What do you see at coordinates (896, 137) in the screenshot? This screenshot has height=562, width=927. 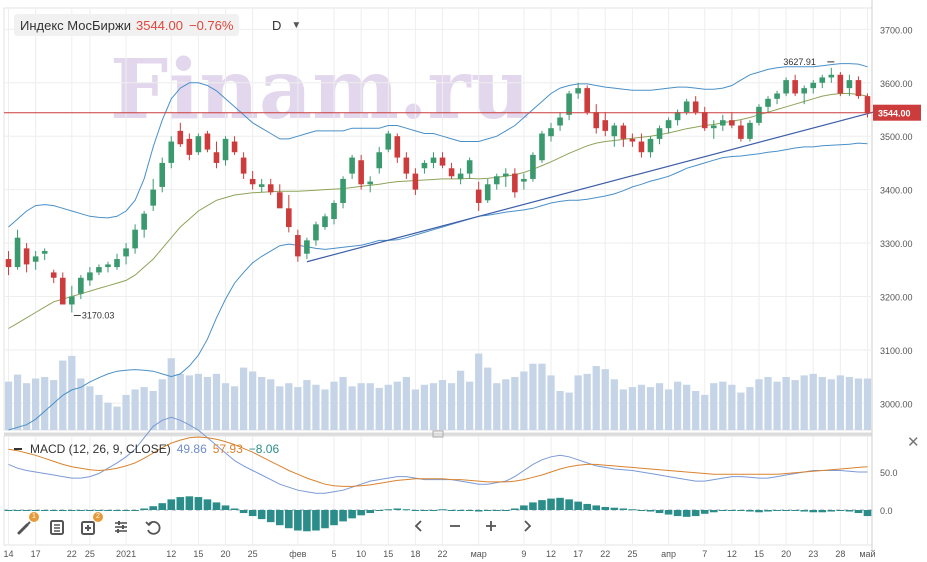 I see `y-tick-label: 3500.00` at bounding box center [896, 137].